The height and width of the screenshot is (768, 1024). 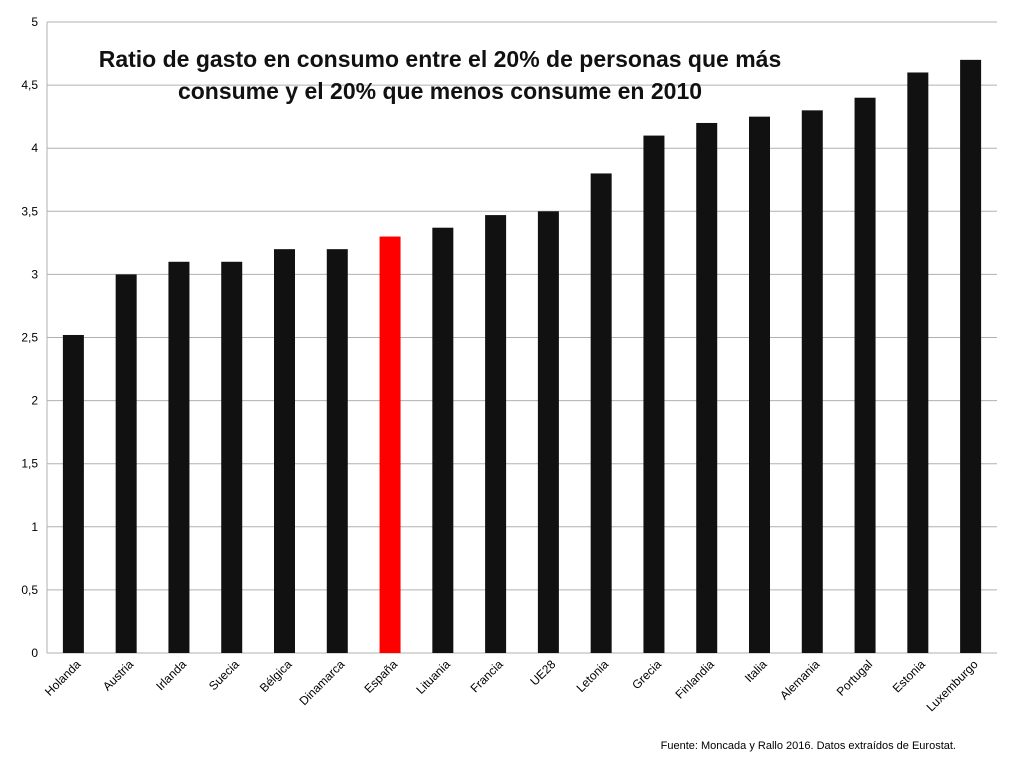 What do you see at coordinates (34, 527) in the screenshot?
I see `y-tick-label: 1` at bounding box center [34, 527].